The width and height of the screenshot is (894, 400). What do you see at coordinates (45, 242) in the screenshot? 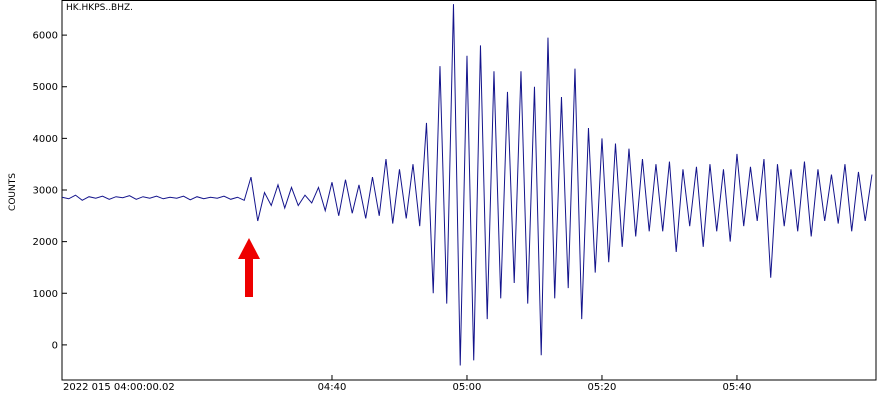
I see `y-tick-label: 2000` at bounding box center [45, 242].